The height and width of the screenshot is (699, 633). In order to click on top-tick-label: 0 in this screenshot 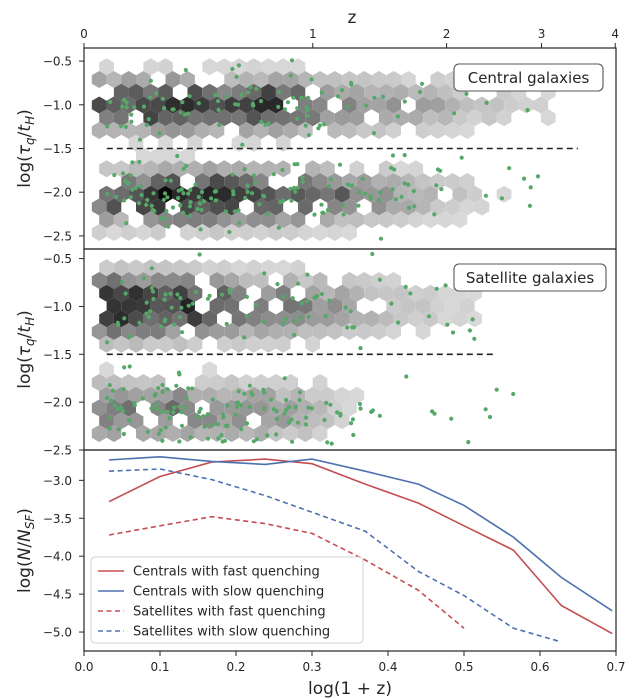, I will do `click(84, 34)`.